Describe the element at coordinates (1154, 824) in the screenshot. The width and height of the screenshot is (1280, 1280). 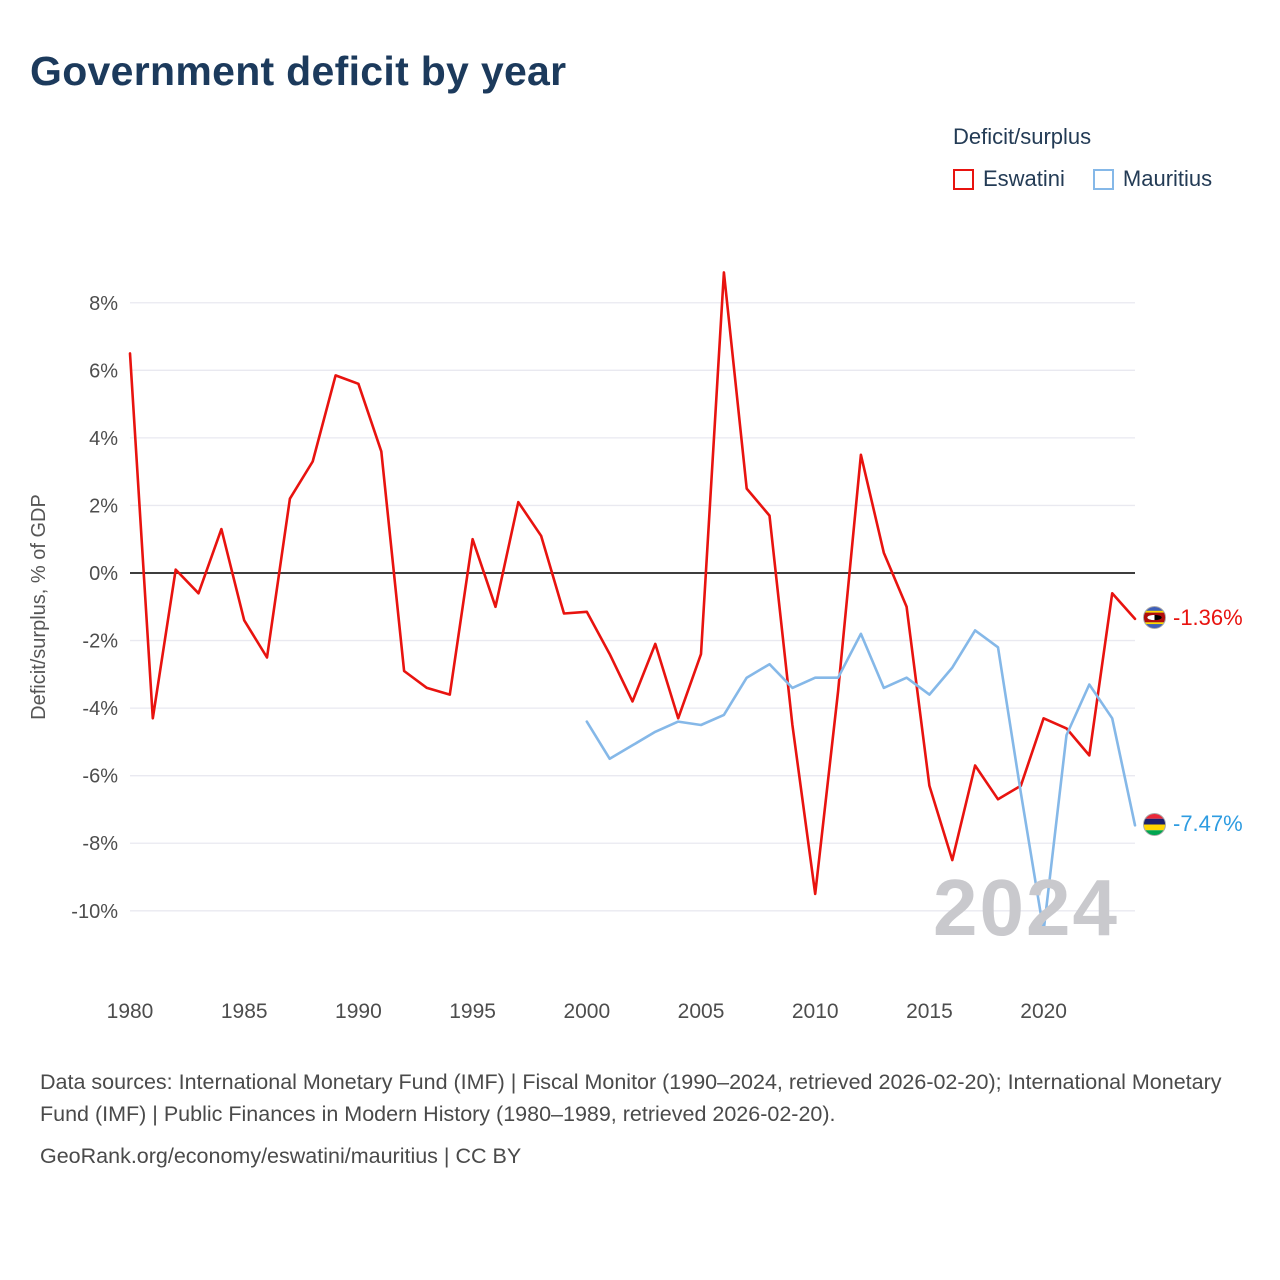
I see `mauritius-flag-icon` at that location.